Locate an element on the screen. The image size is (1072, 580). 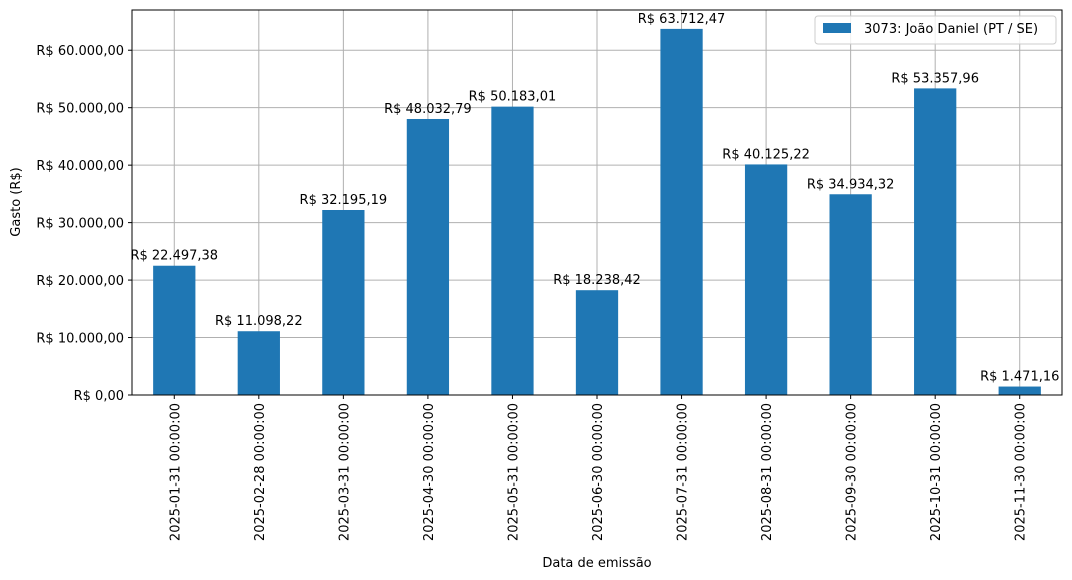
y-axis-label: Gasto (R$) is located at coordinates (16, 201).